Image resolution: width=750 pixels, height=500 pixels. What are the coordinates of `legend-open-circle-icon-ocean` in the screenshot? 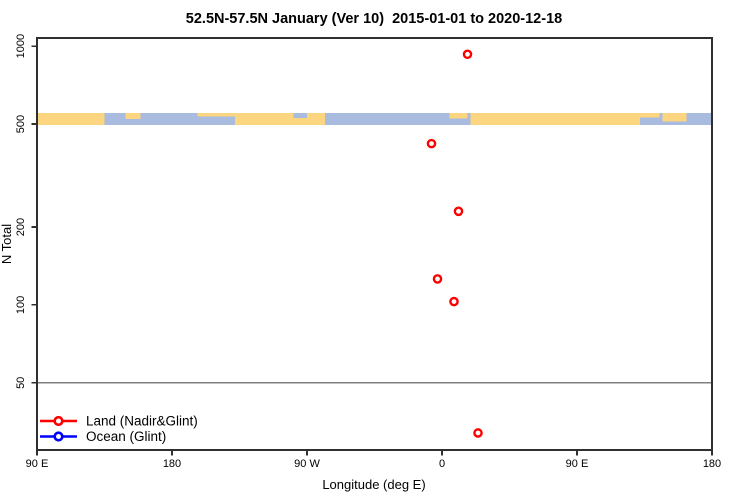 It's located at (58, 436).